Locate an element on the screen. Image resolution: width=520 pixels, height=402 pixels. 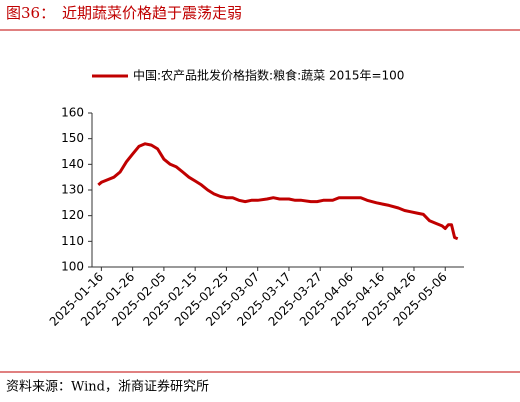
y-tick-label: 150 is located at coordinates (72, 138).